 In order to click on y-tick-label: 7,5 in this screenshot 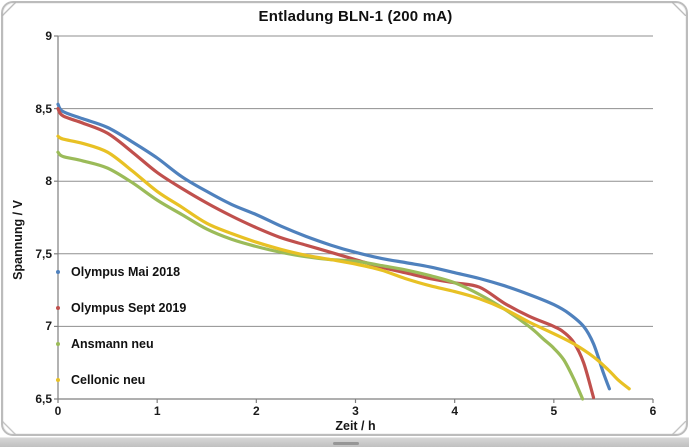, I will do `click(43, 253)`.